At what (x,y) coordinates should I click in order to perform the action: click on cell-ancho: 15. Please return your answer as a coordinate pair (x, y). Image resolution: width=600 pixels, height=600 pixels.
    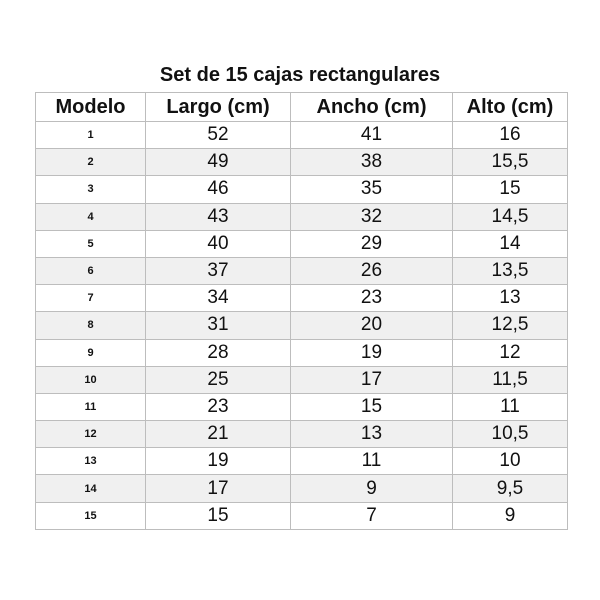
    Looking at the image, I should click on (371, 407).